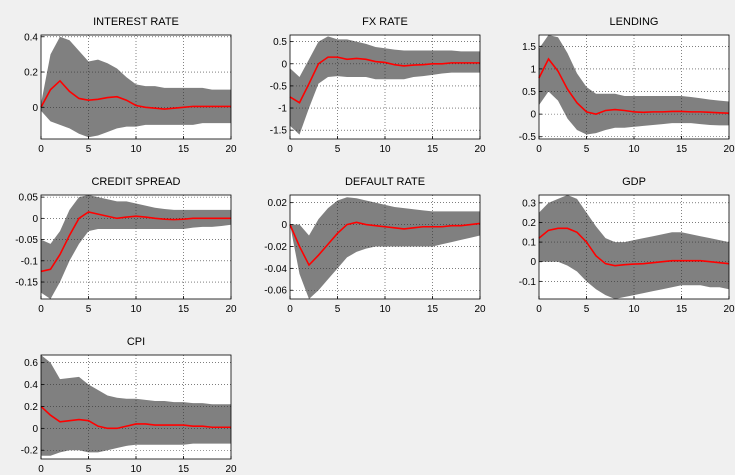 This screenshot has width=735, height=475. Describe the element at coordinates (275, 247) in the screenshot. I see `y-tick-label: -0.02` at that location.